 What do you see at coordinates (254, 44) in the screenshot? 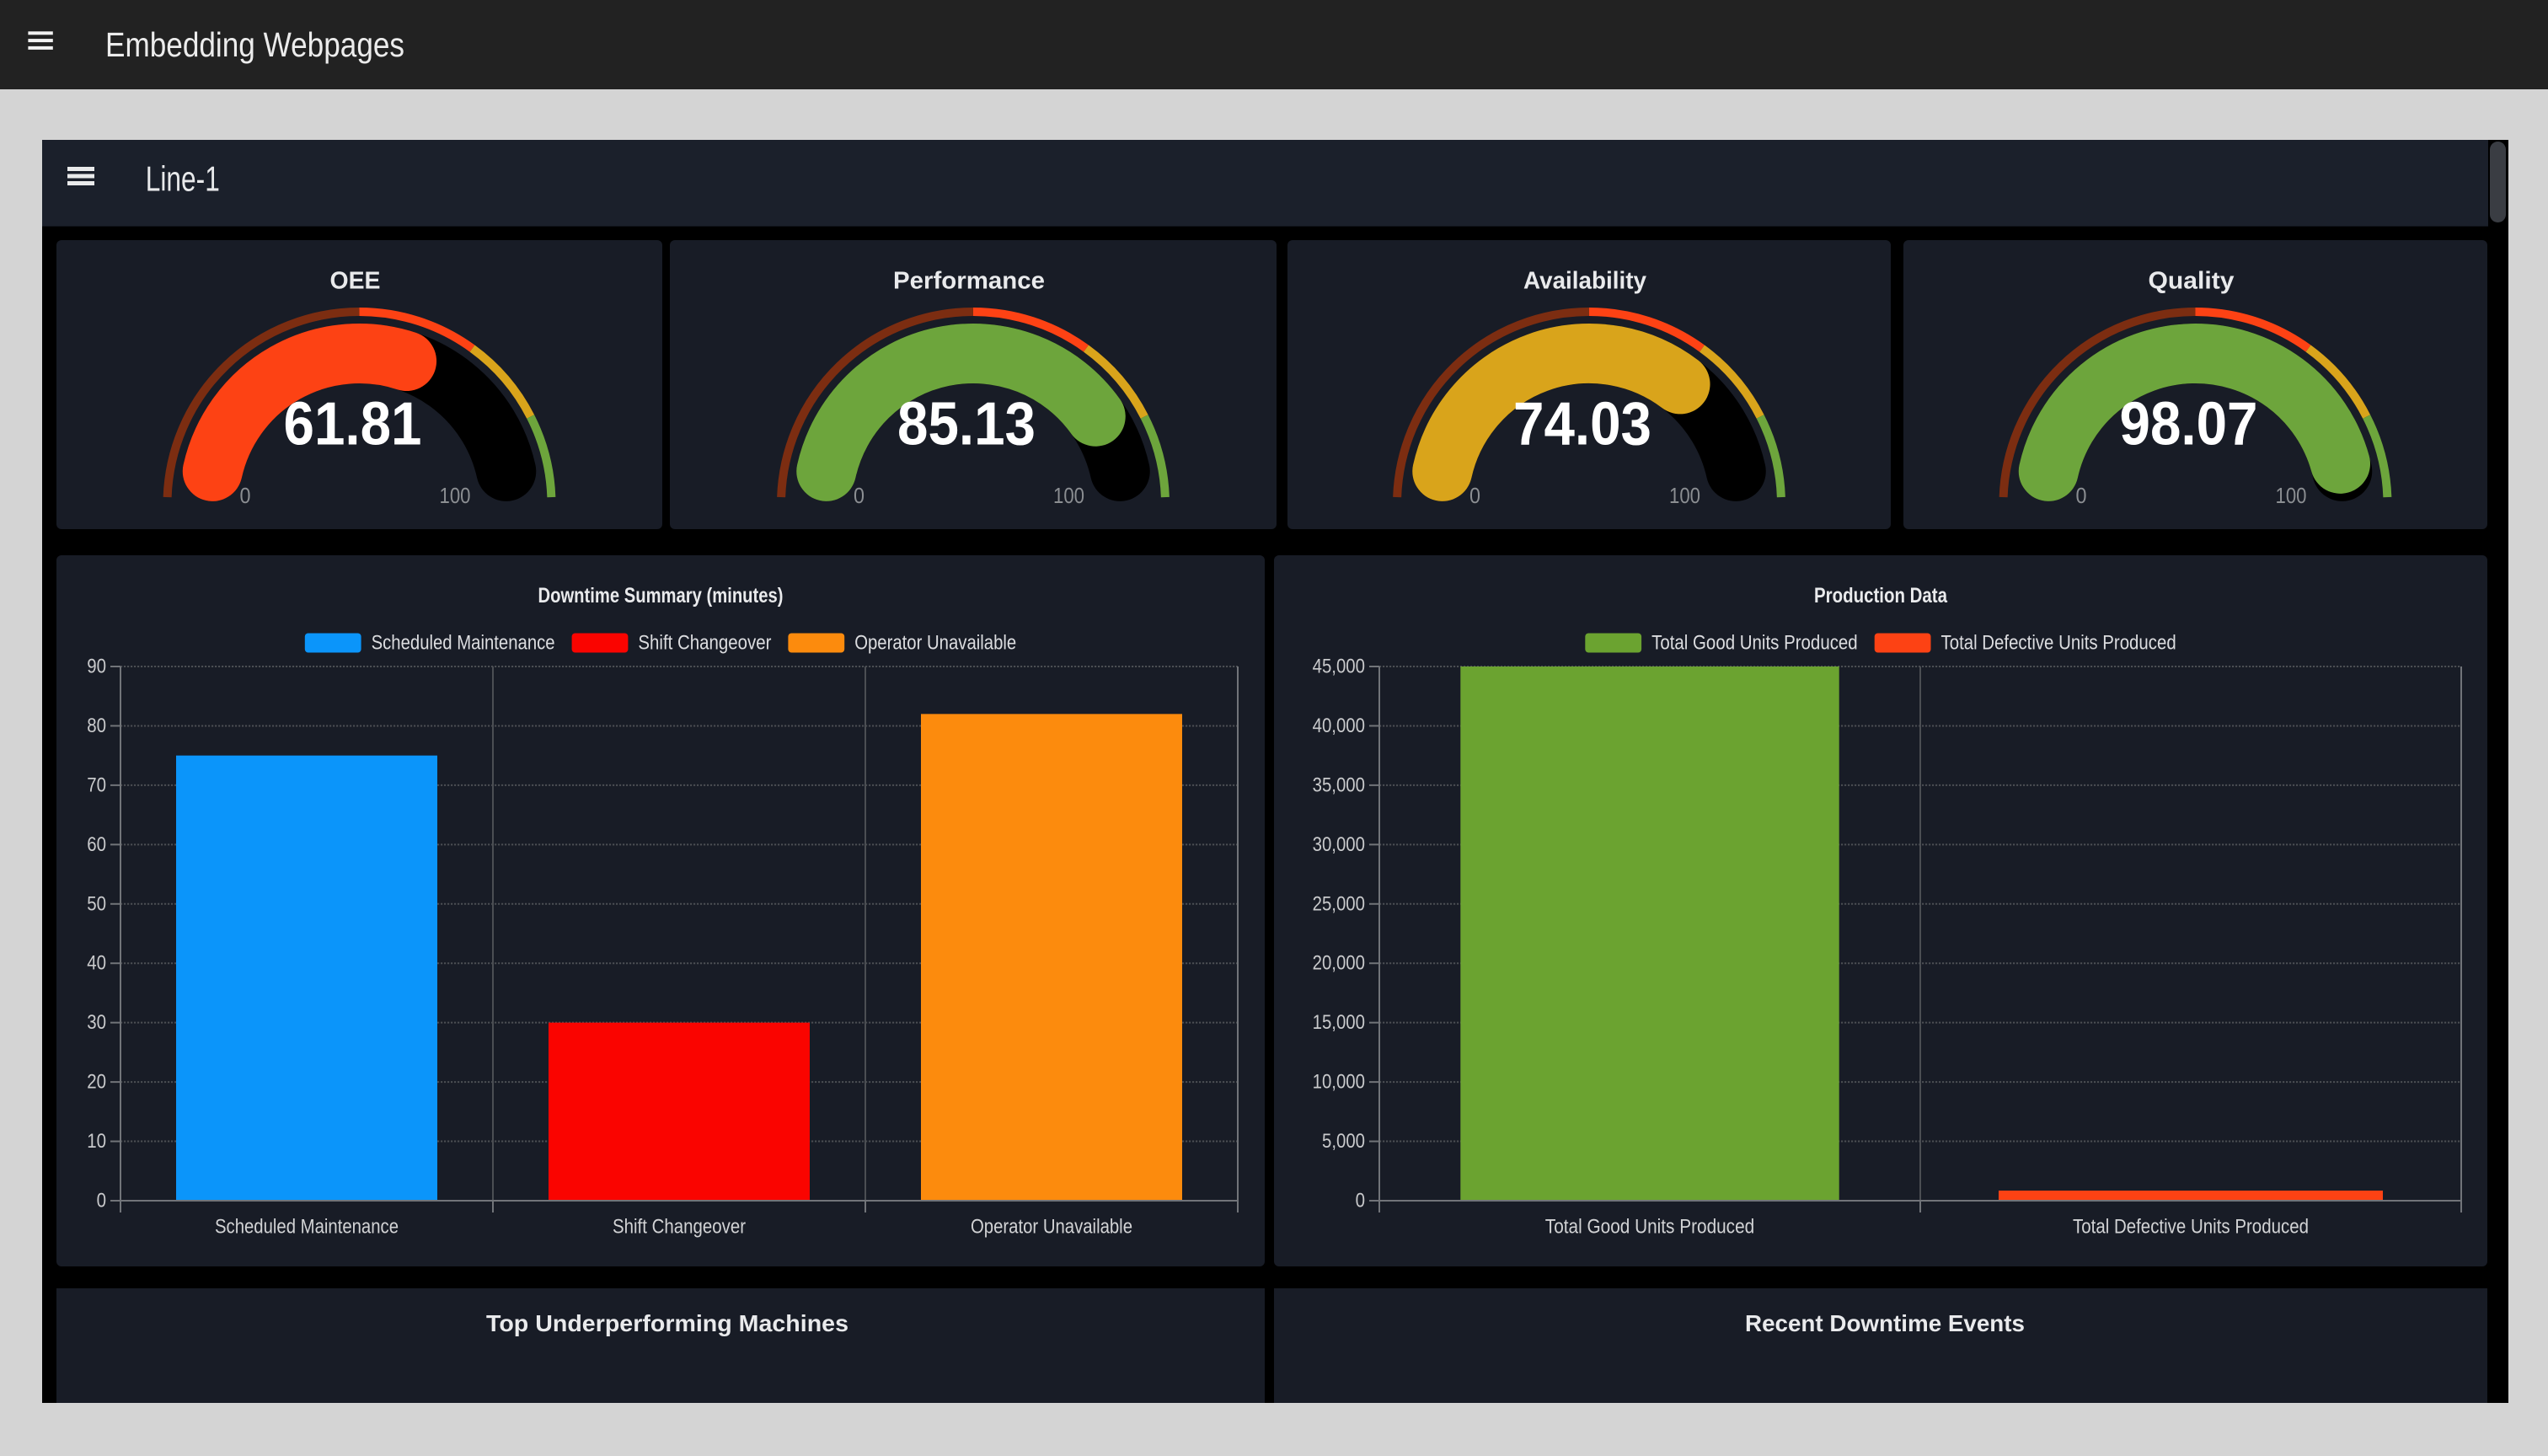
I see `svg-text: Embedding Webpages` at bounding box center [254, 44].